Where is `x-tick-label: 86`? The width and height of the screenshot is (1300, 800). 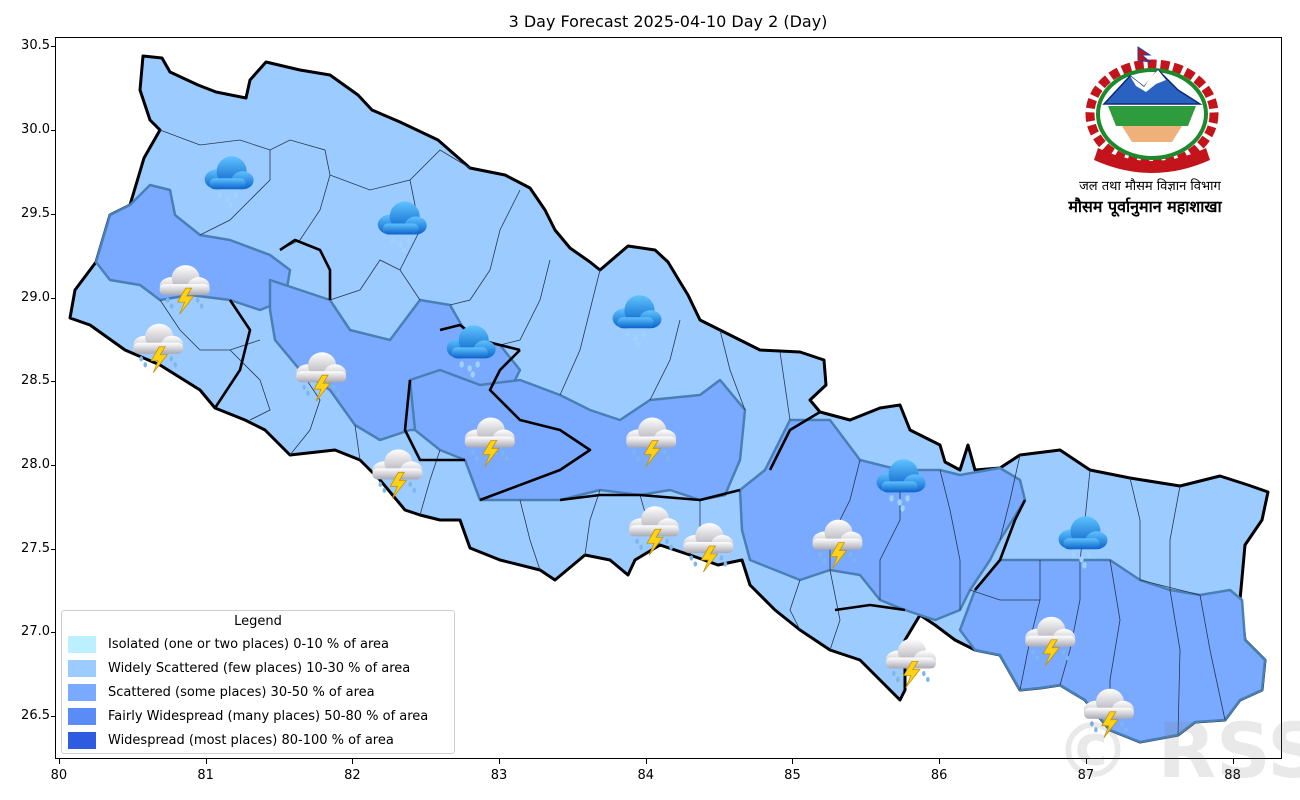 x-tick-label: 86 is located at coordinates (939, 775).